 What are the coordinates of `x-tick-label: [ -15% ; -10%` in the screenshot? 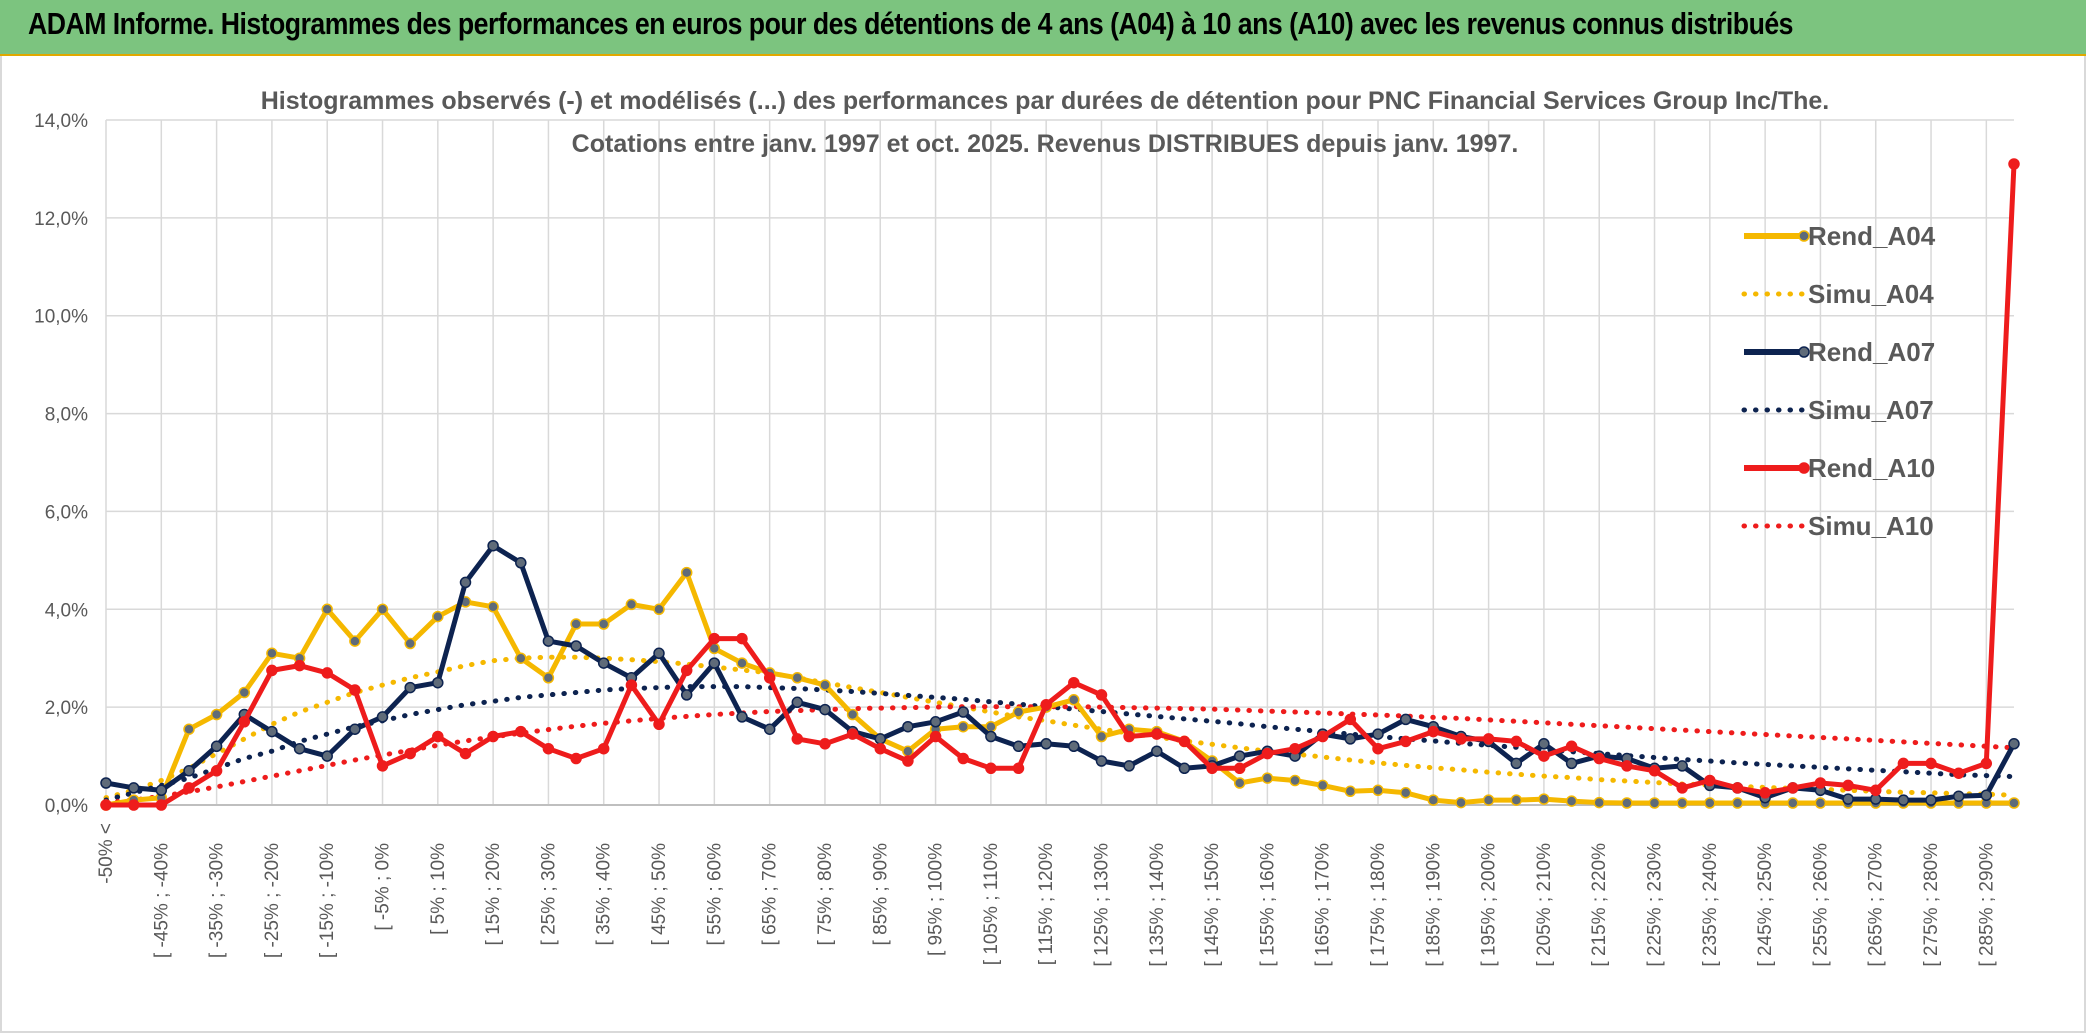 It's located at (327, 900).